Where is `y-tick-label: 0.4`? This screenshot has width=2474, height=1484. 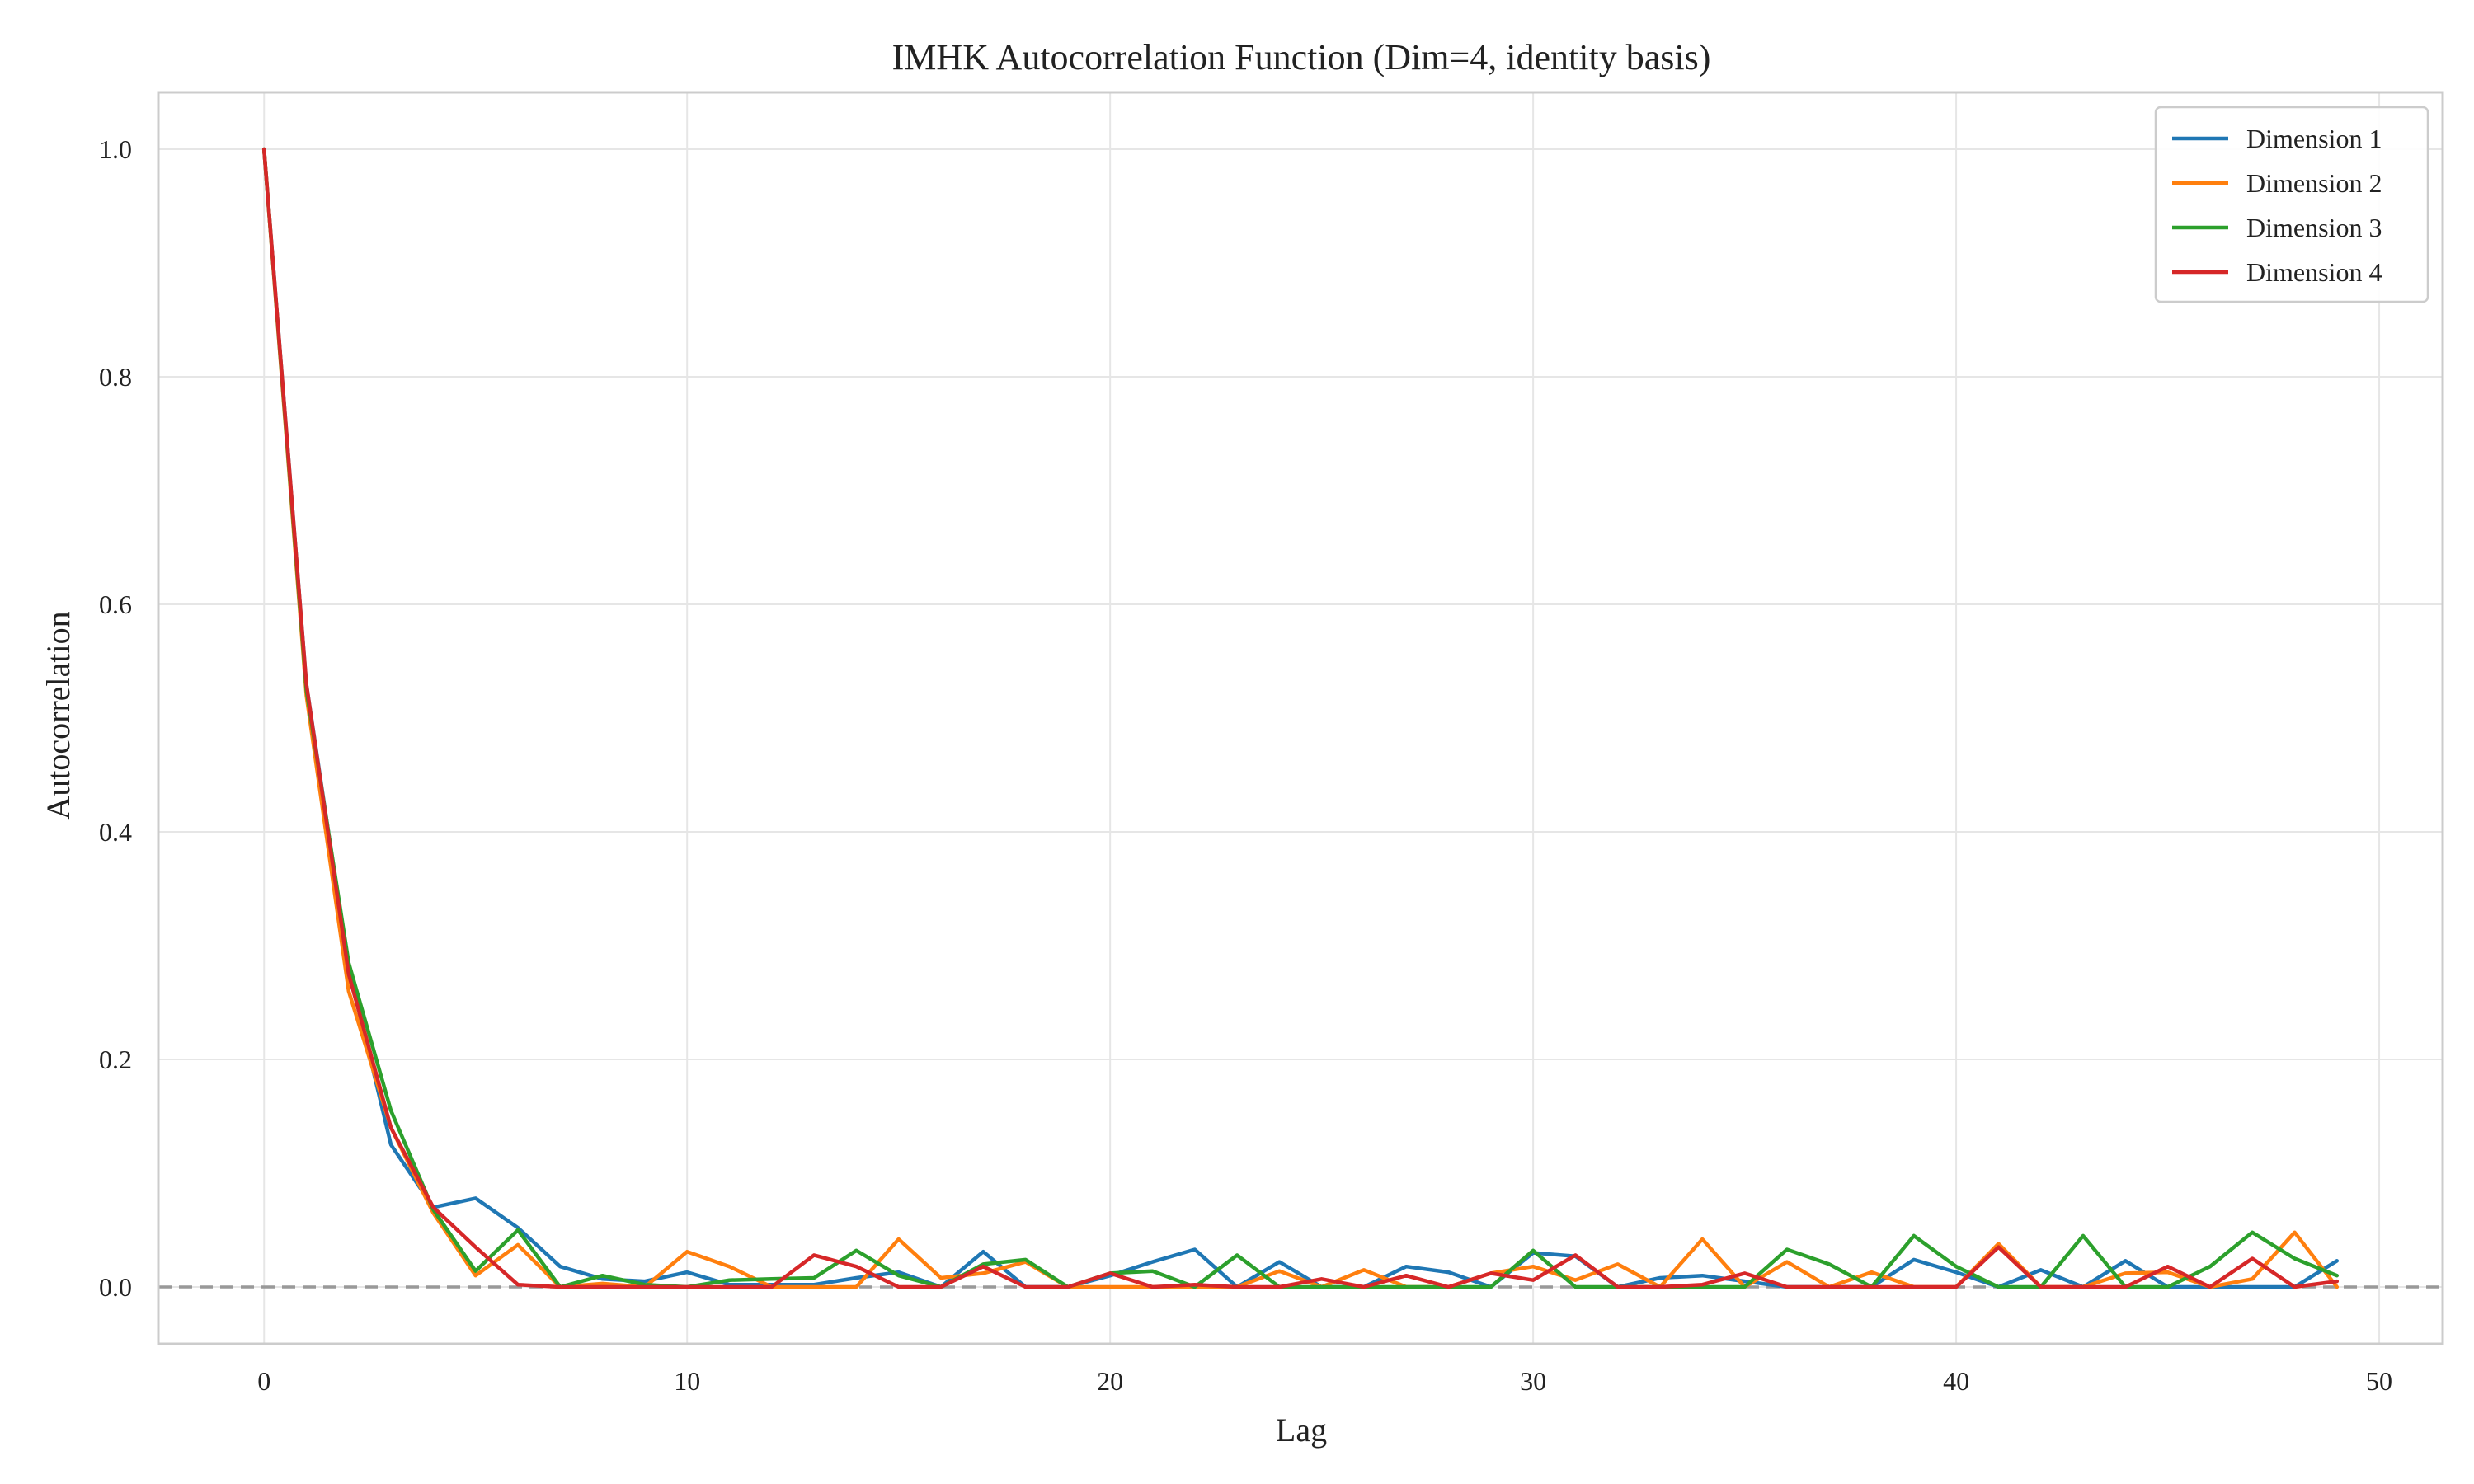
y-tick-label: 0.4 is located at coordinates (115, 832).